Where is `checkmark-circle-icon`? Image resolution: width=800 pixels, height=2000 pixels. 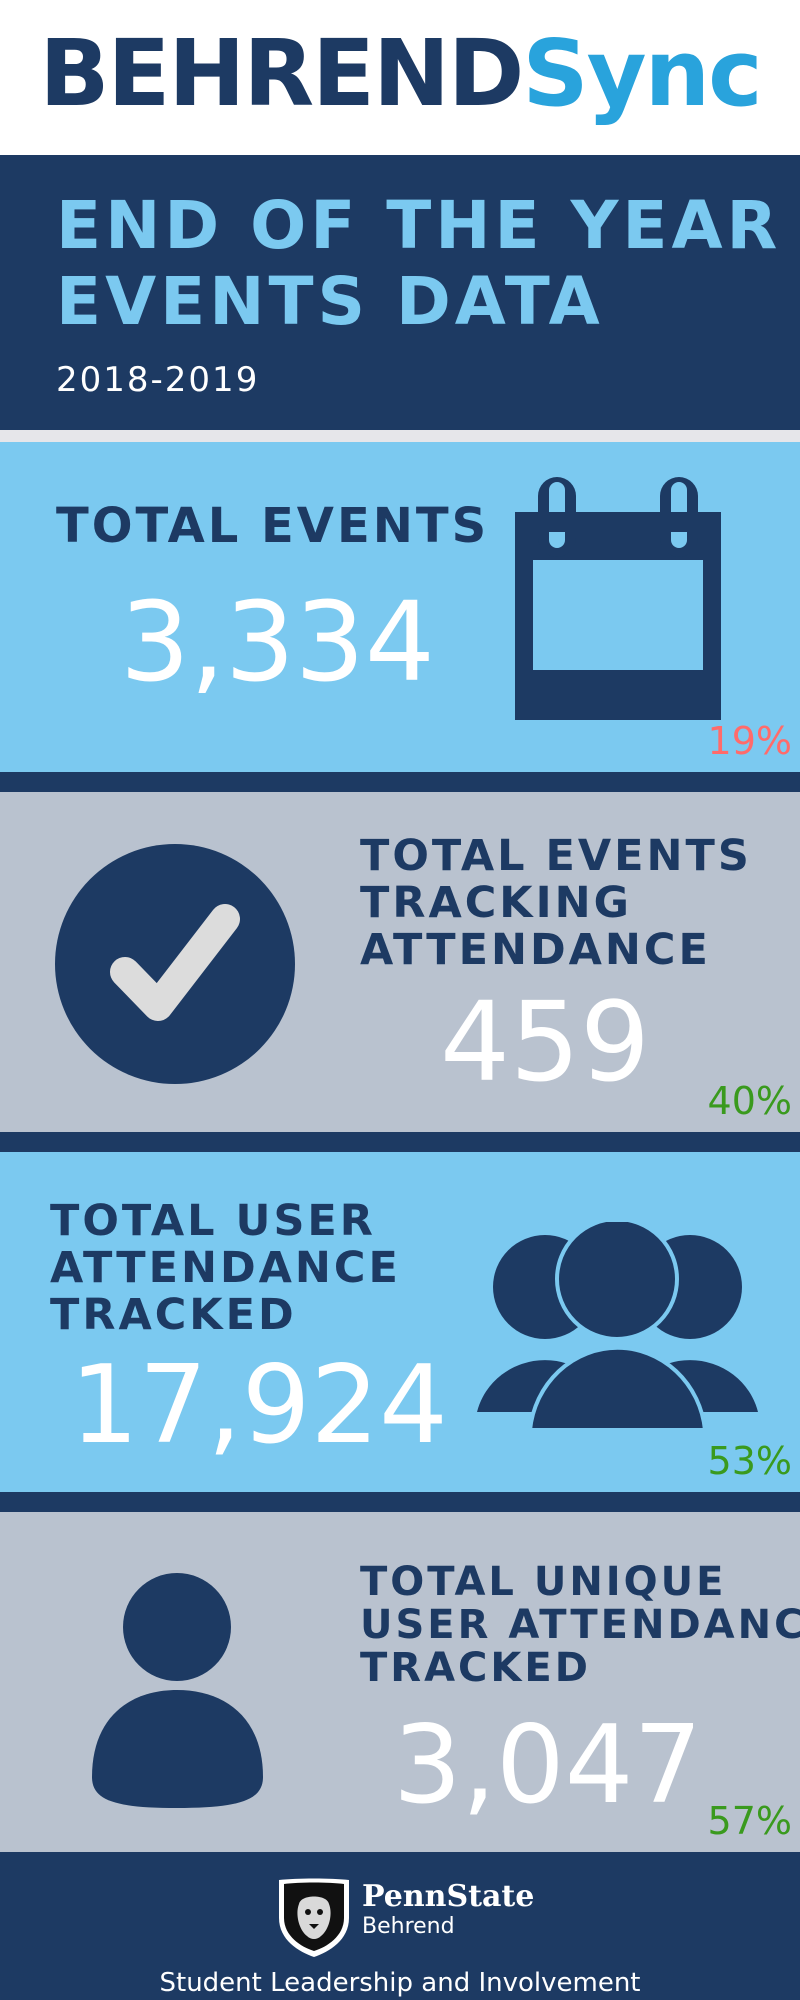
checkmark-circle-icon is located at coordinates (175, 964).